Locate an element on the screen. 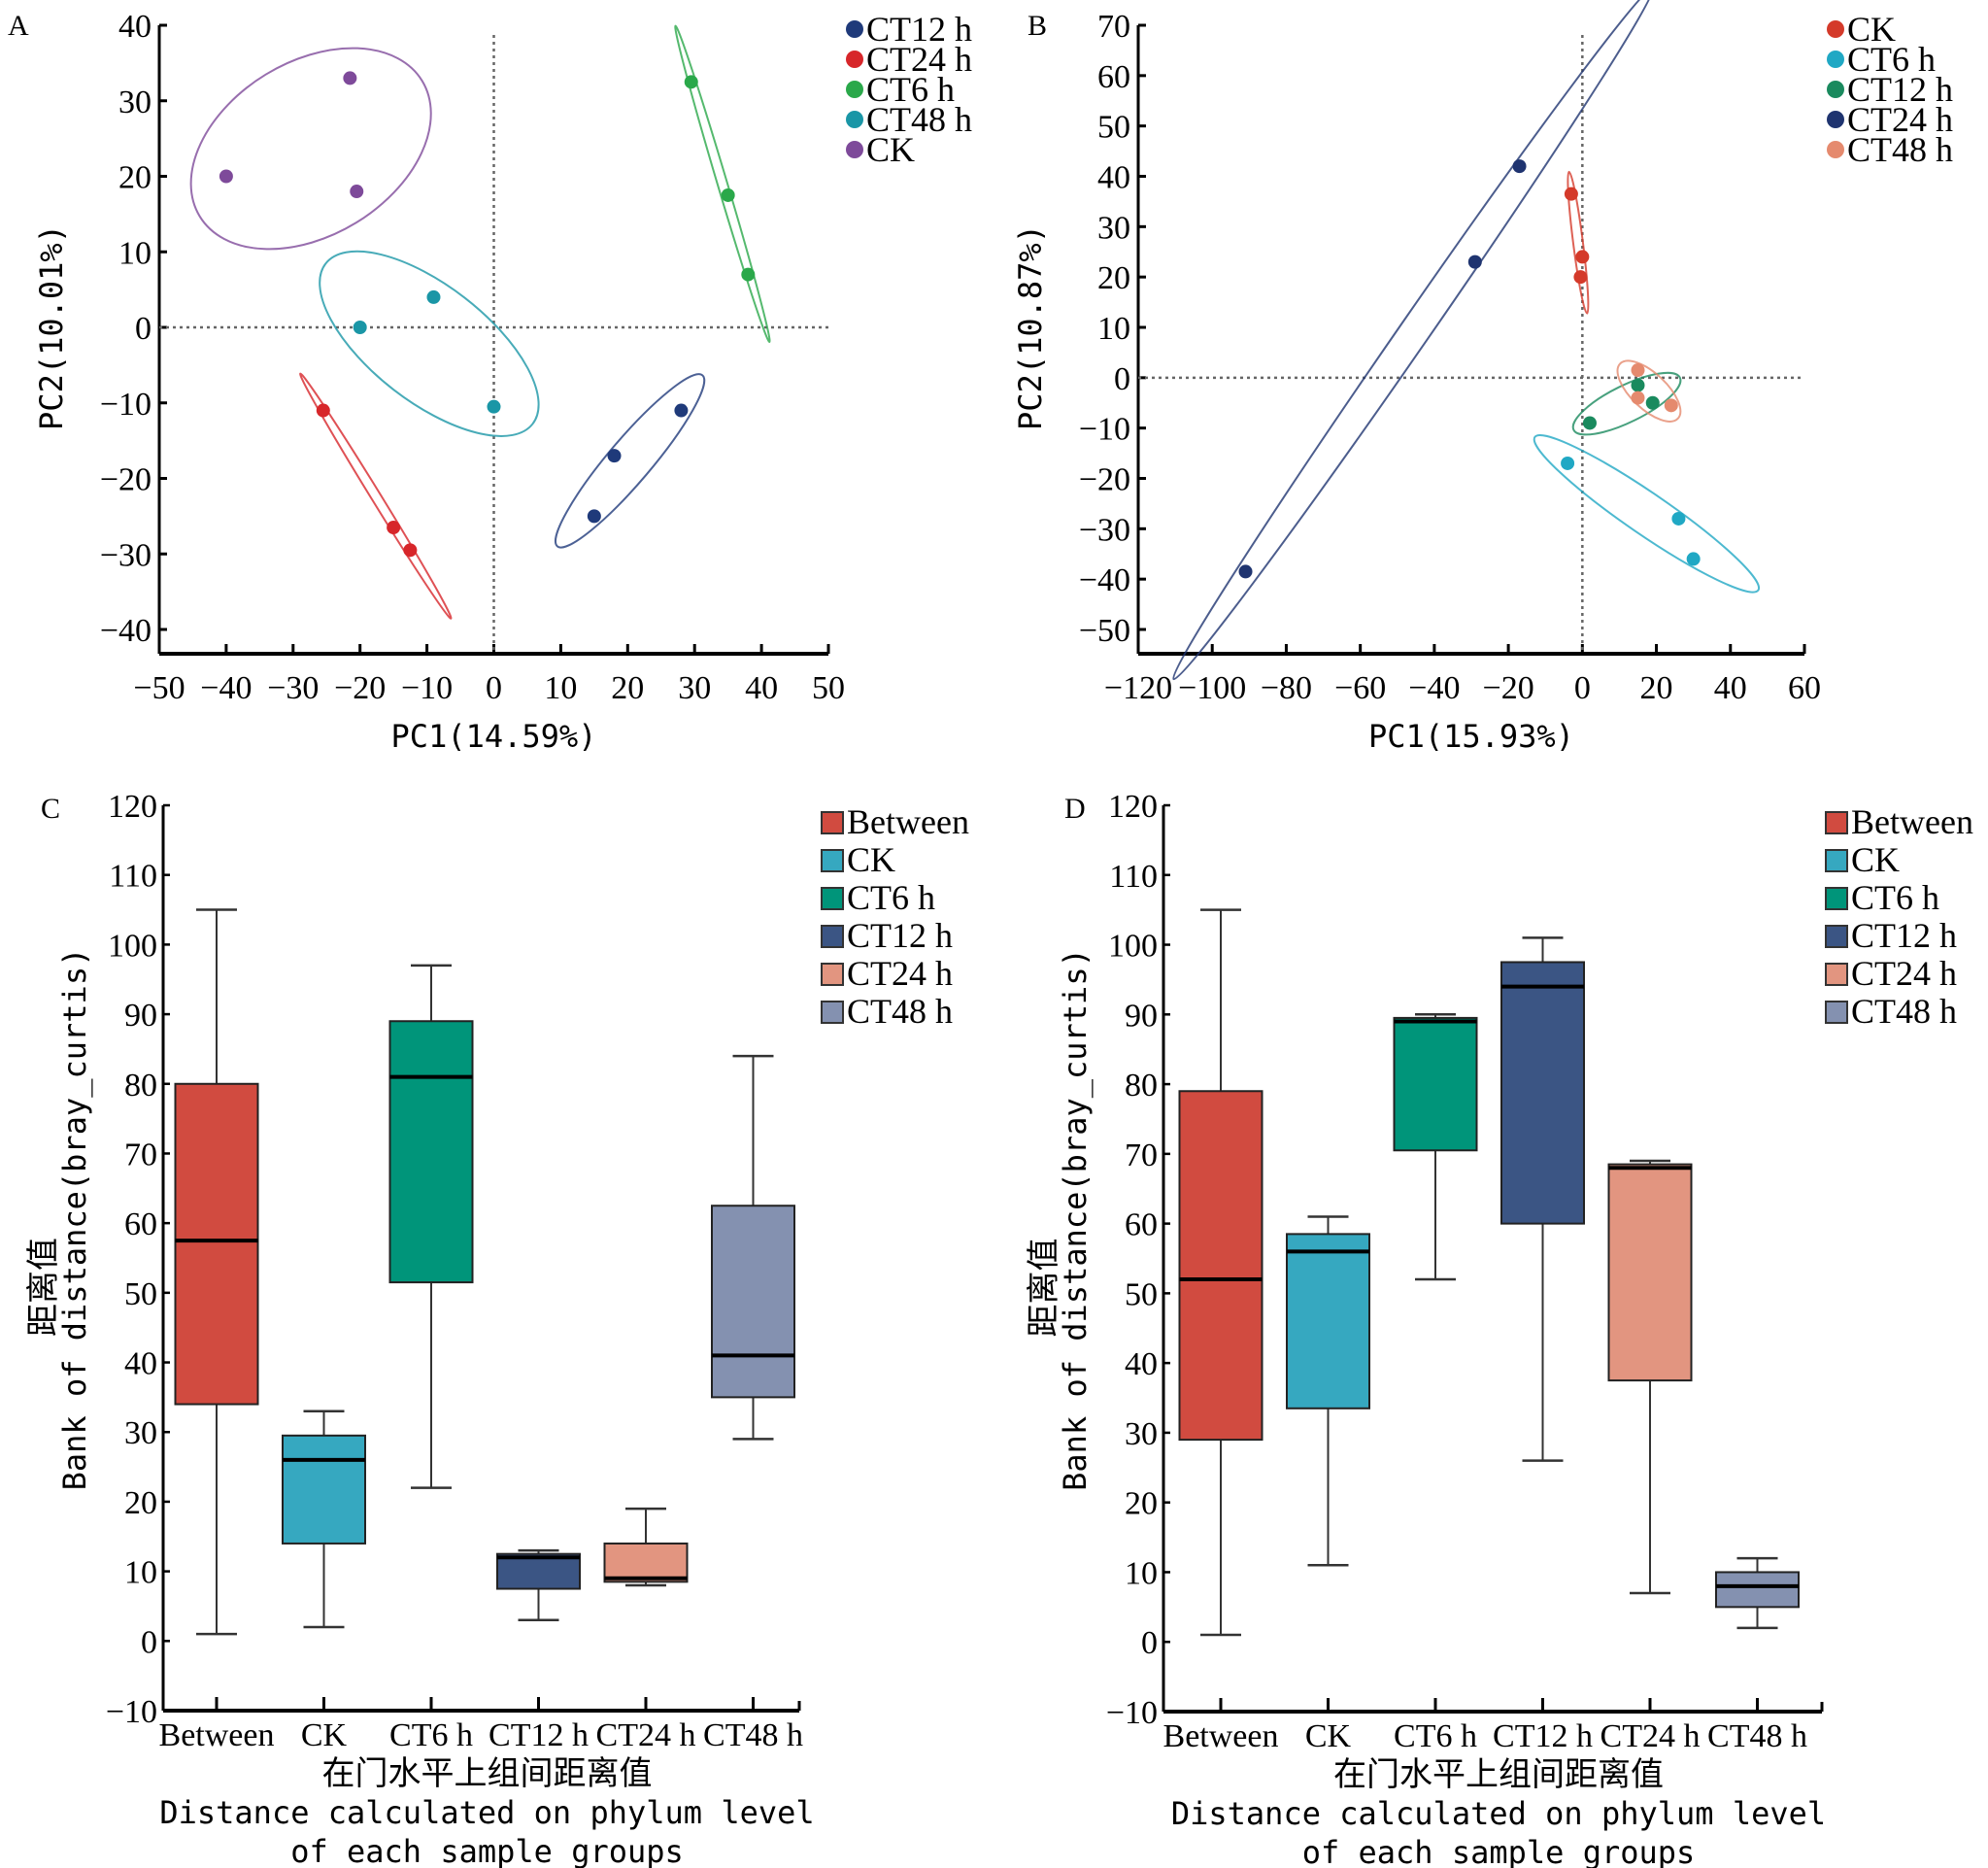  series-ct12-h is located at coordinates (630, 461).